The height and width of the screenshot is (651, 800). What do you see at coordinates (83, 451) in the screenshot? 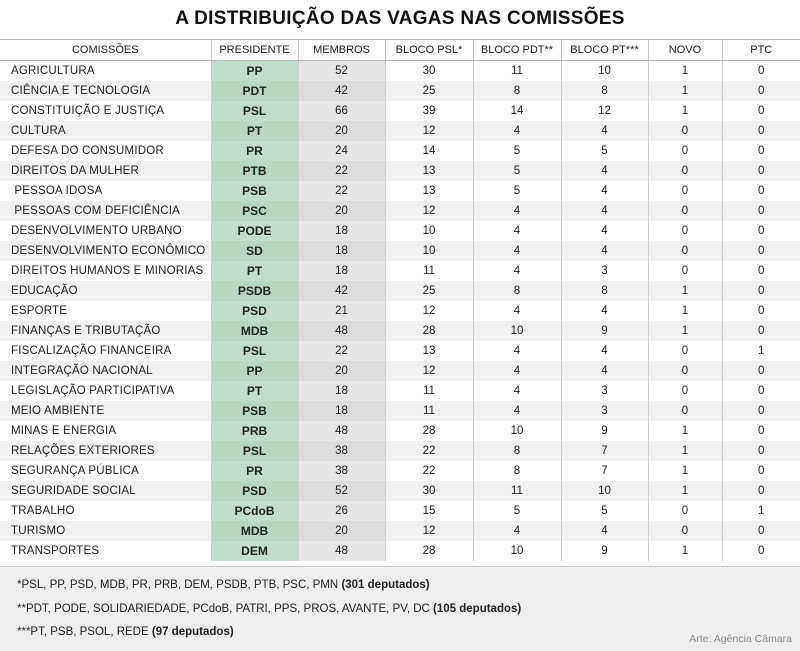
I see `cell-comissao: RELAÇÕES EXTERIORES` at bounding box center [83, 451].